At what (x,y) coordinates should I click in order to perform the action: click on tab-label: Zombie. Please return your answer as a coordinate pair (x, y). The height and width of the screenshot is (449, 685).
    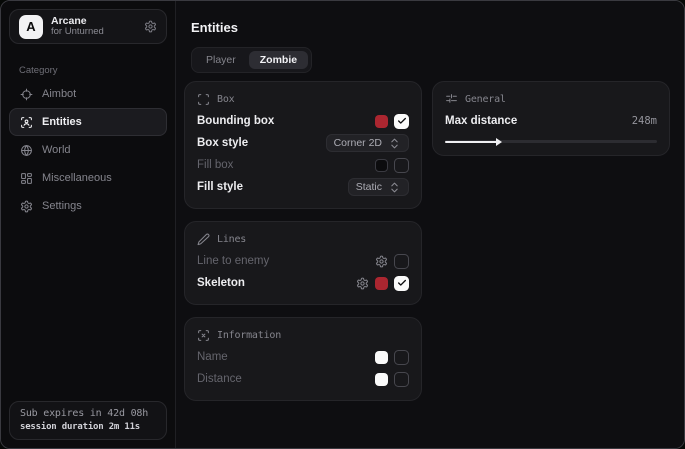
    Looking at the image, I should click on (278, 60).